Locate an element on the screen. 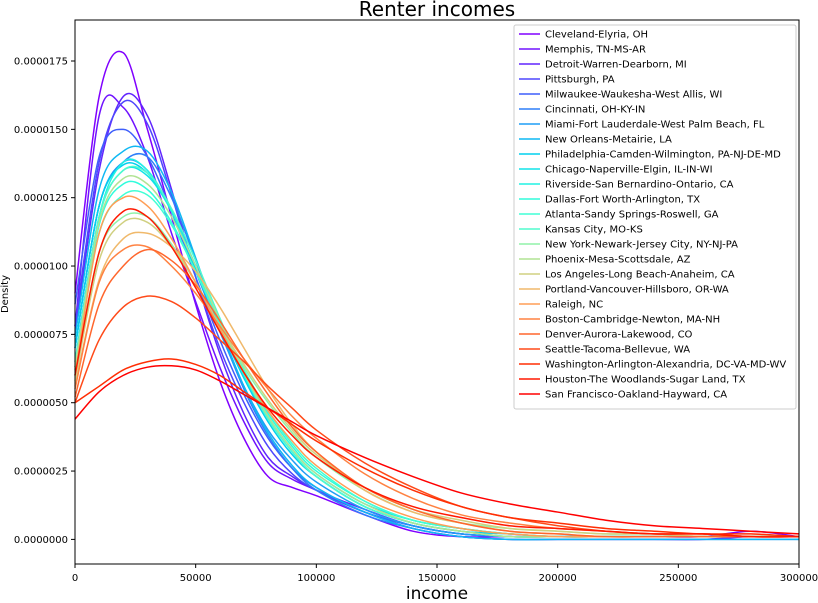 This screenshot has width=818, height=603. legend-entry: Cleveland-Elyria, OH is located at coordinates (596, 35).